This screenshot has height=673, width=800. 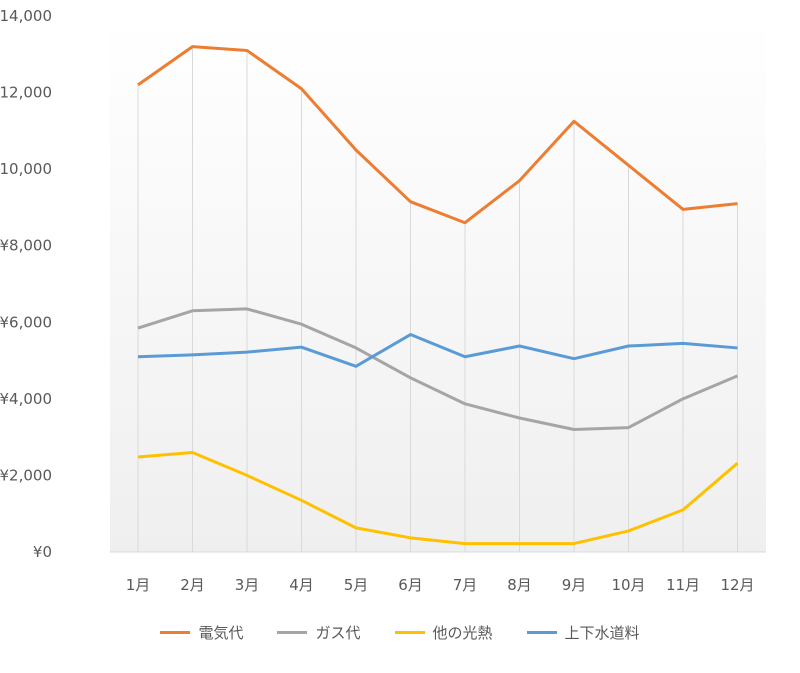 I want to click on y-tick-label: ¥8,000, so click(x=26, y=246).